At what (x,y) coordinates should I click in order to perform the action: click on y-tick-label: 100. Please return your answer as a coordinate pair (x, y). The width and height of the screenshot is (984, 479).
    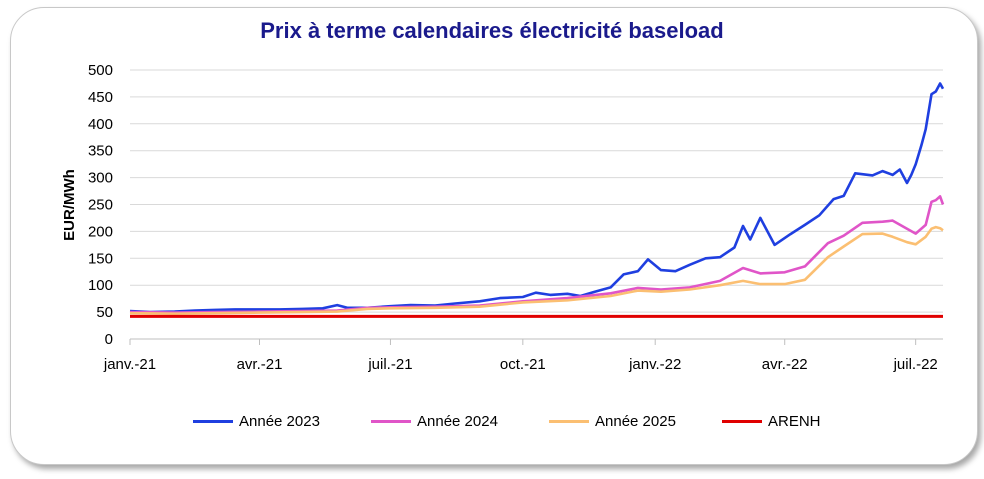
    Looking at the image, I should click on (100, 285).